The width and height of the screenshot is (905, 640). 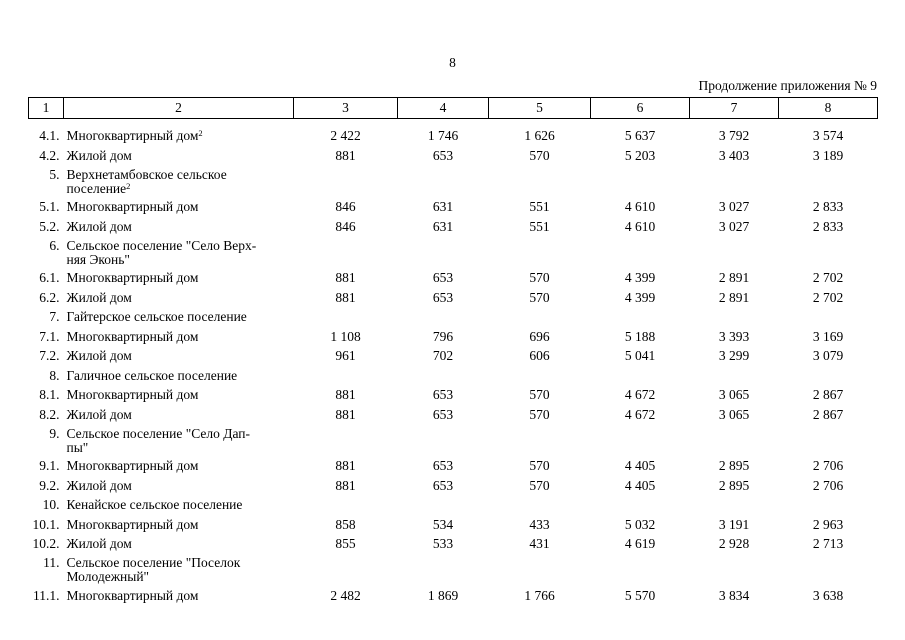 I want to click on row-number-cell: 7.2., so click(x=49, y=356).